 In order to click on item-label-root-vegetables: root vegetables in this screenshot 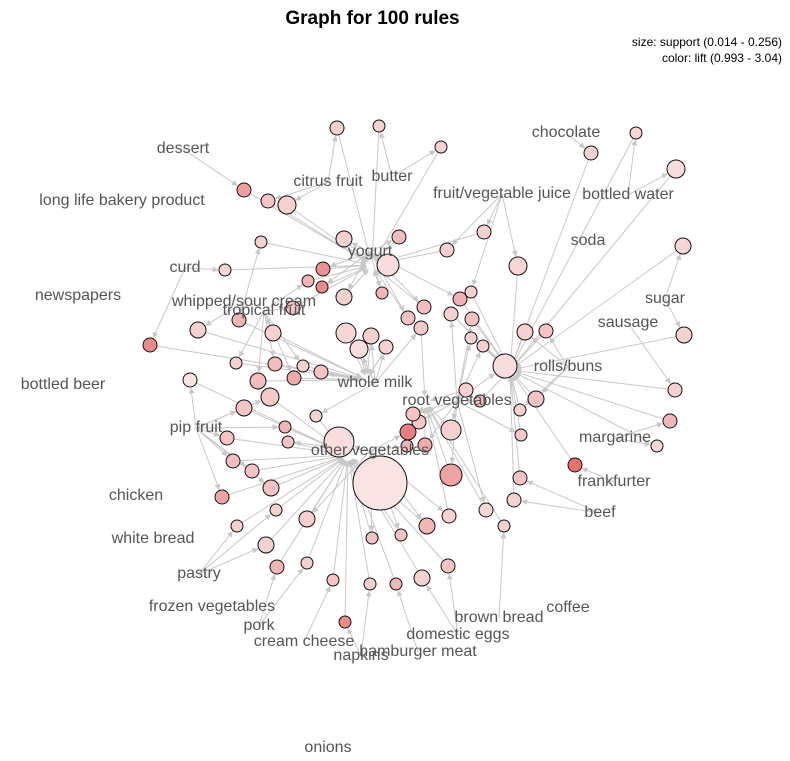, I will do `click(456, 400)`.